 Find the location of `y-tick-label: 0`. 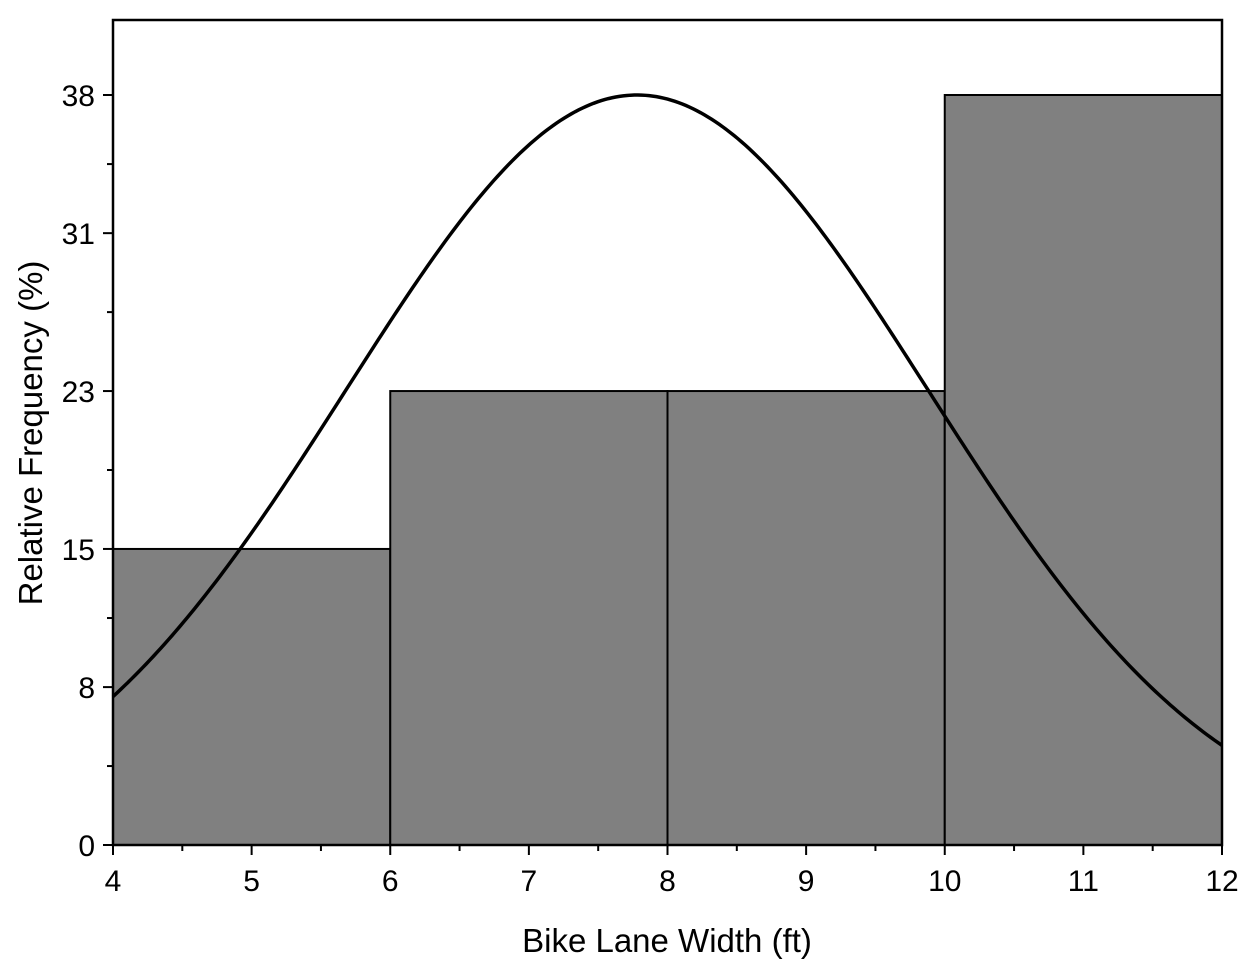

y-tick-label: 0 is located at coordinates (86, 846).